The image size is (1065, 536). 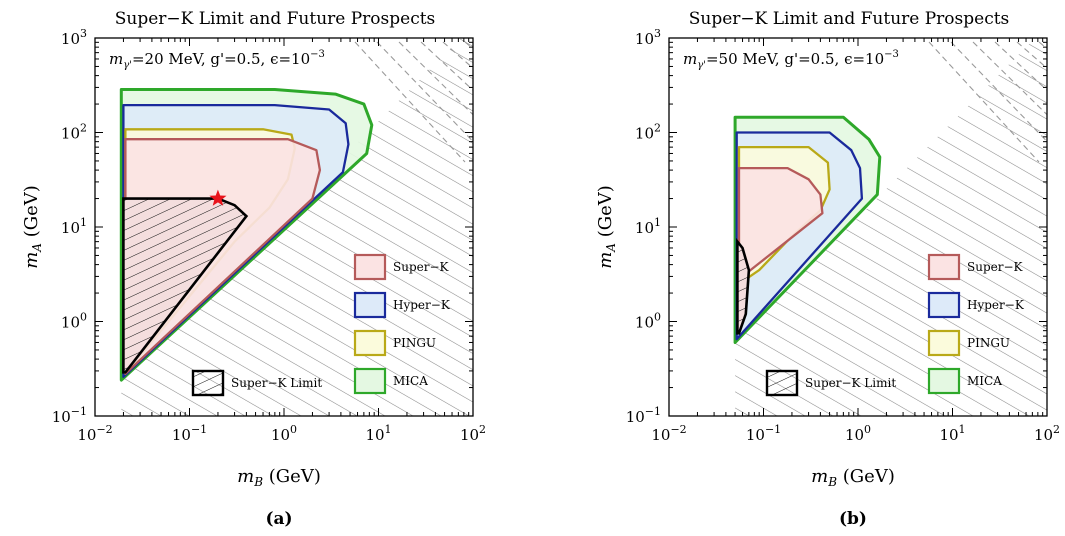 I want to click on parameter-annotation: mγ'=50 MeV, g'=0.5, ϵ=10−3, so click(x=791, y=60).